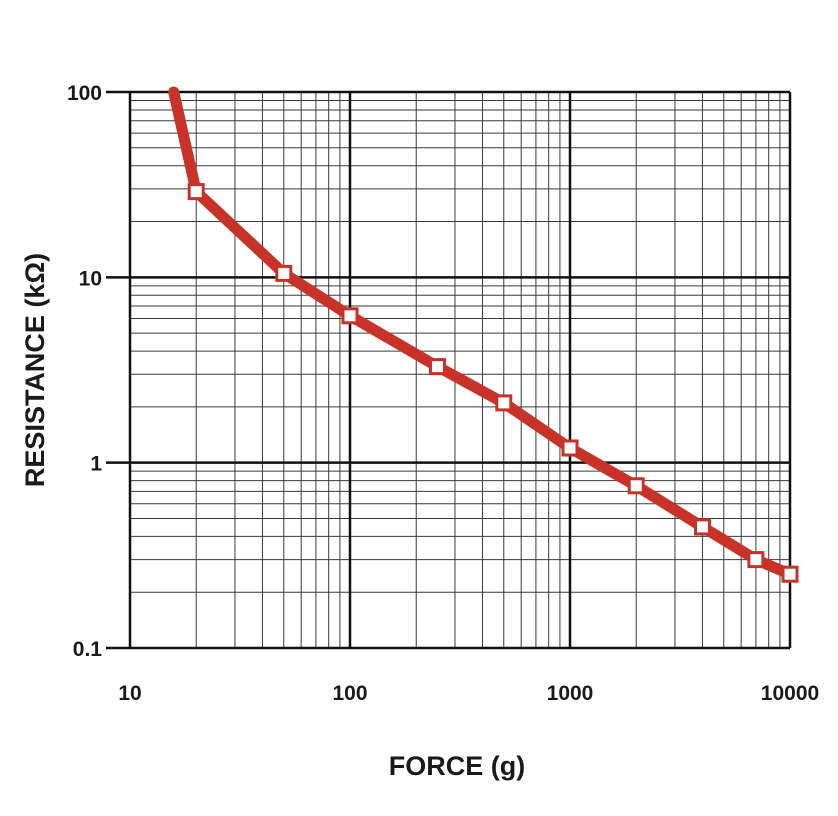 The width and height of the screenshot is (838, 816). I want to click on x-tick-label: 1000, so click(570, 693).